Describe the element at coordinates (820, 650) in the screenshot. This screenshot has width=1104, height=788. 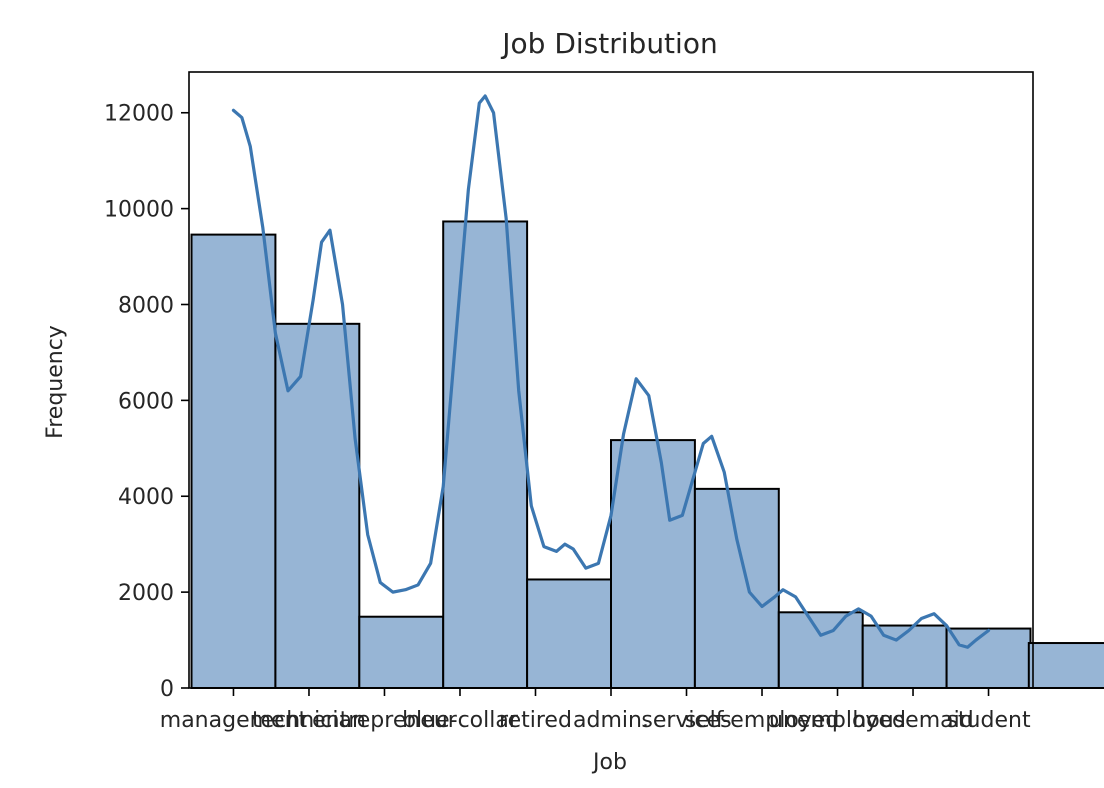
I see `bar-self-employed` at that location.